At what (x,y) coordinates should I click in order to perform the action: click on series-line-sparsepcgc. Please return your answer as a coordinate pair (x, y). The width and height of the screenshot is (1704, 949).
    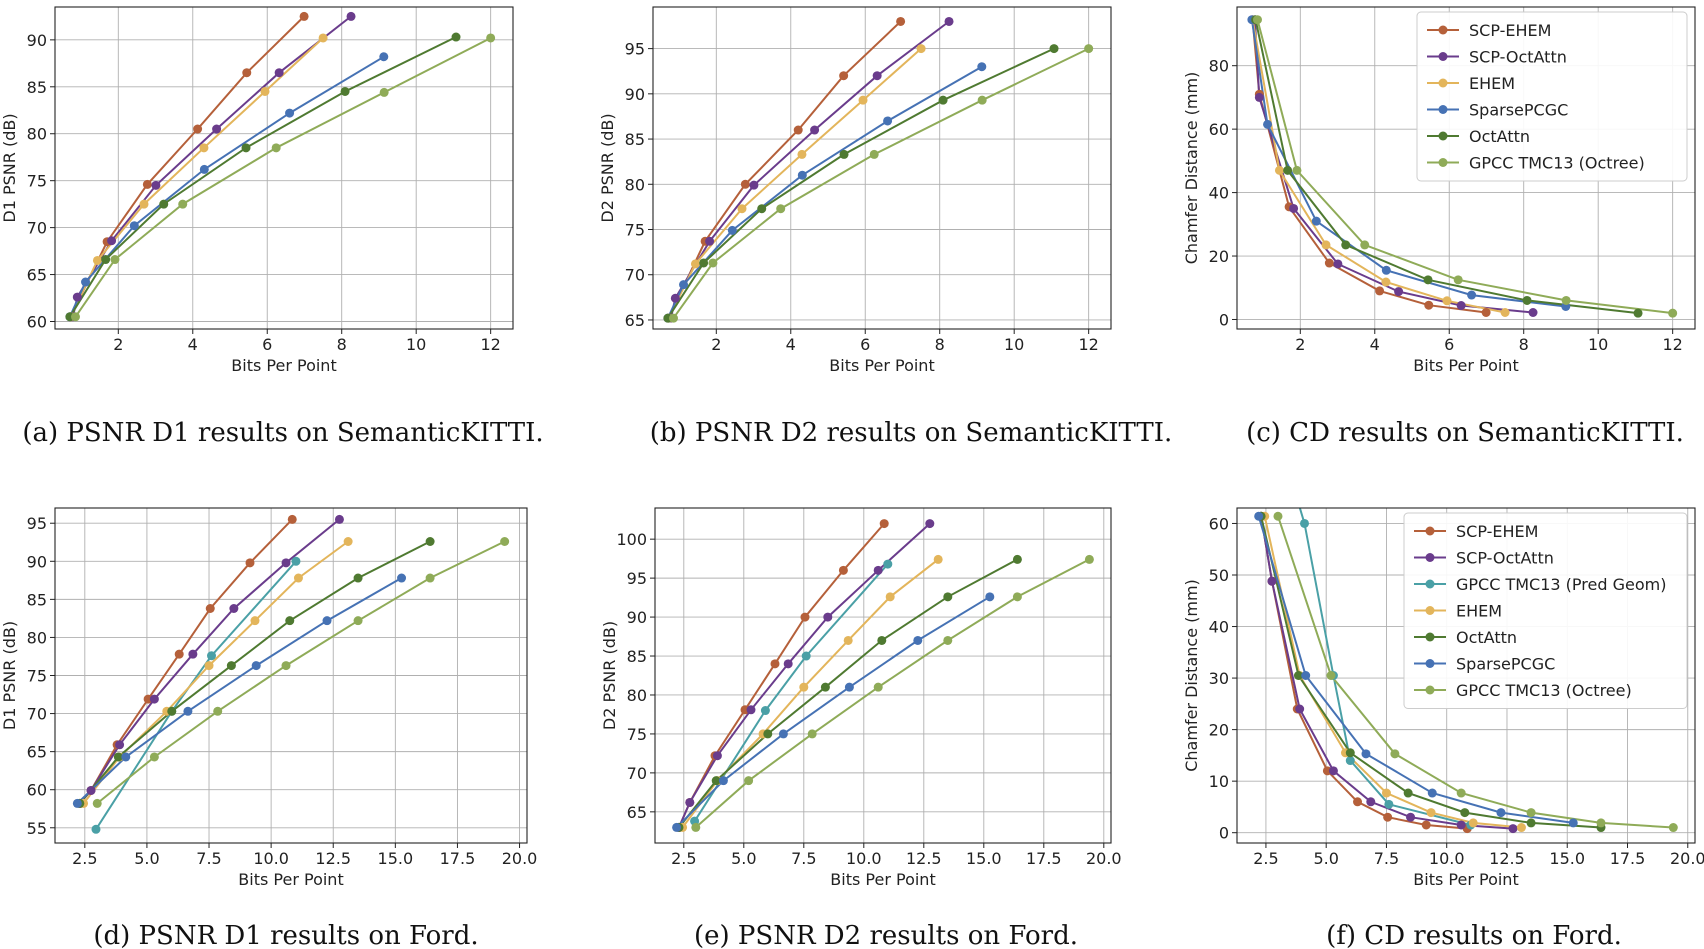
    Looking at the image, I should click on (226, 186).